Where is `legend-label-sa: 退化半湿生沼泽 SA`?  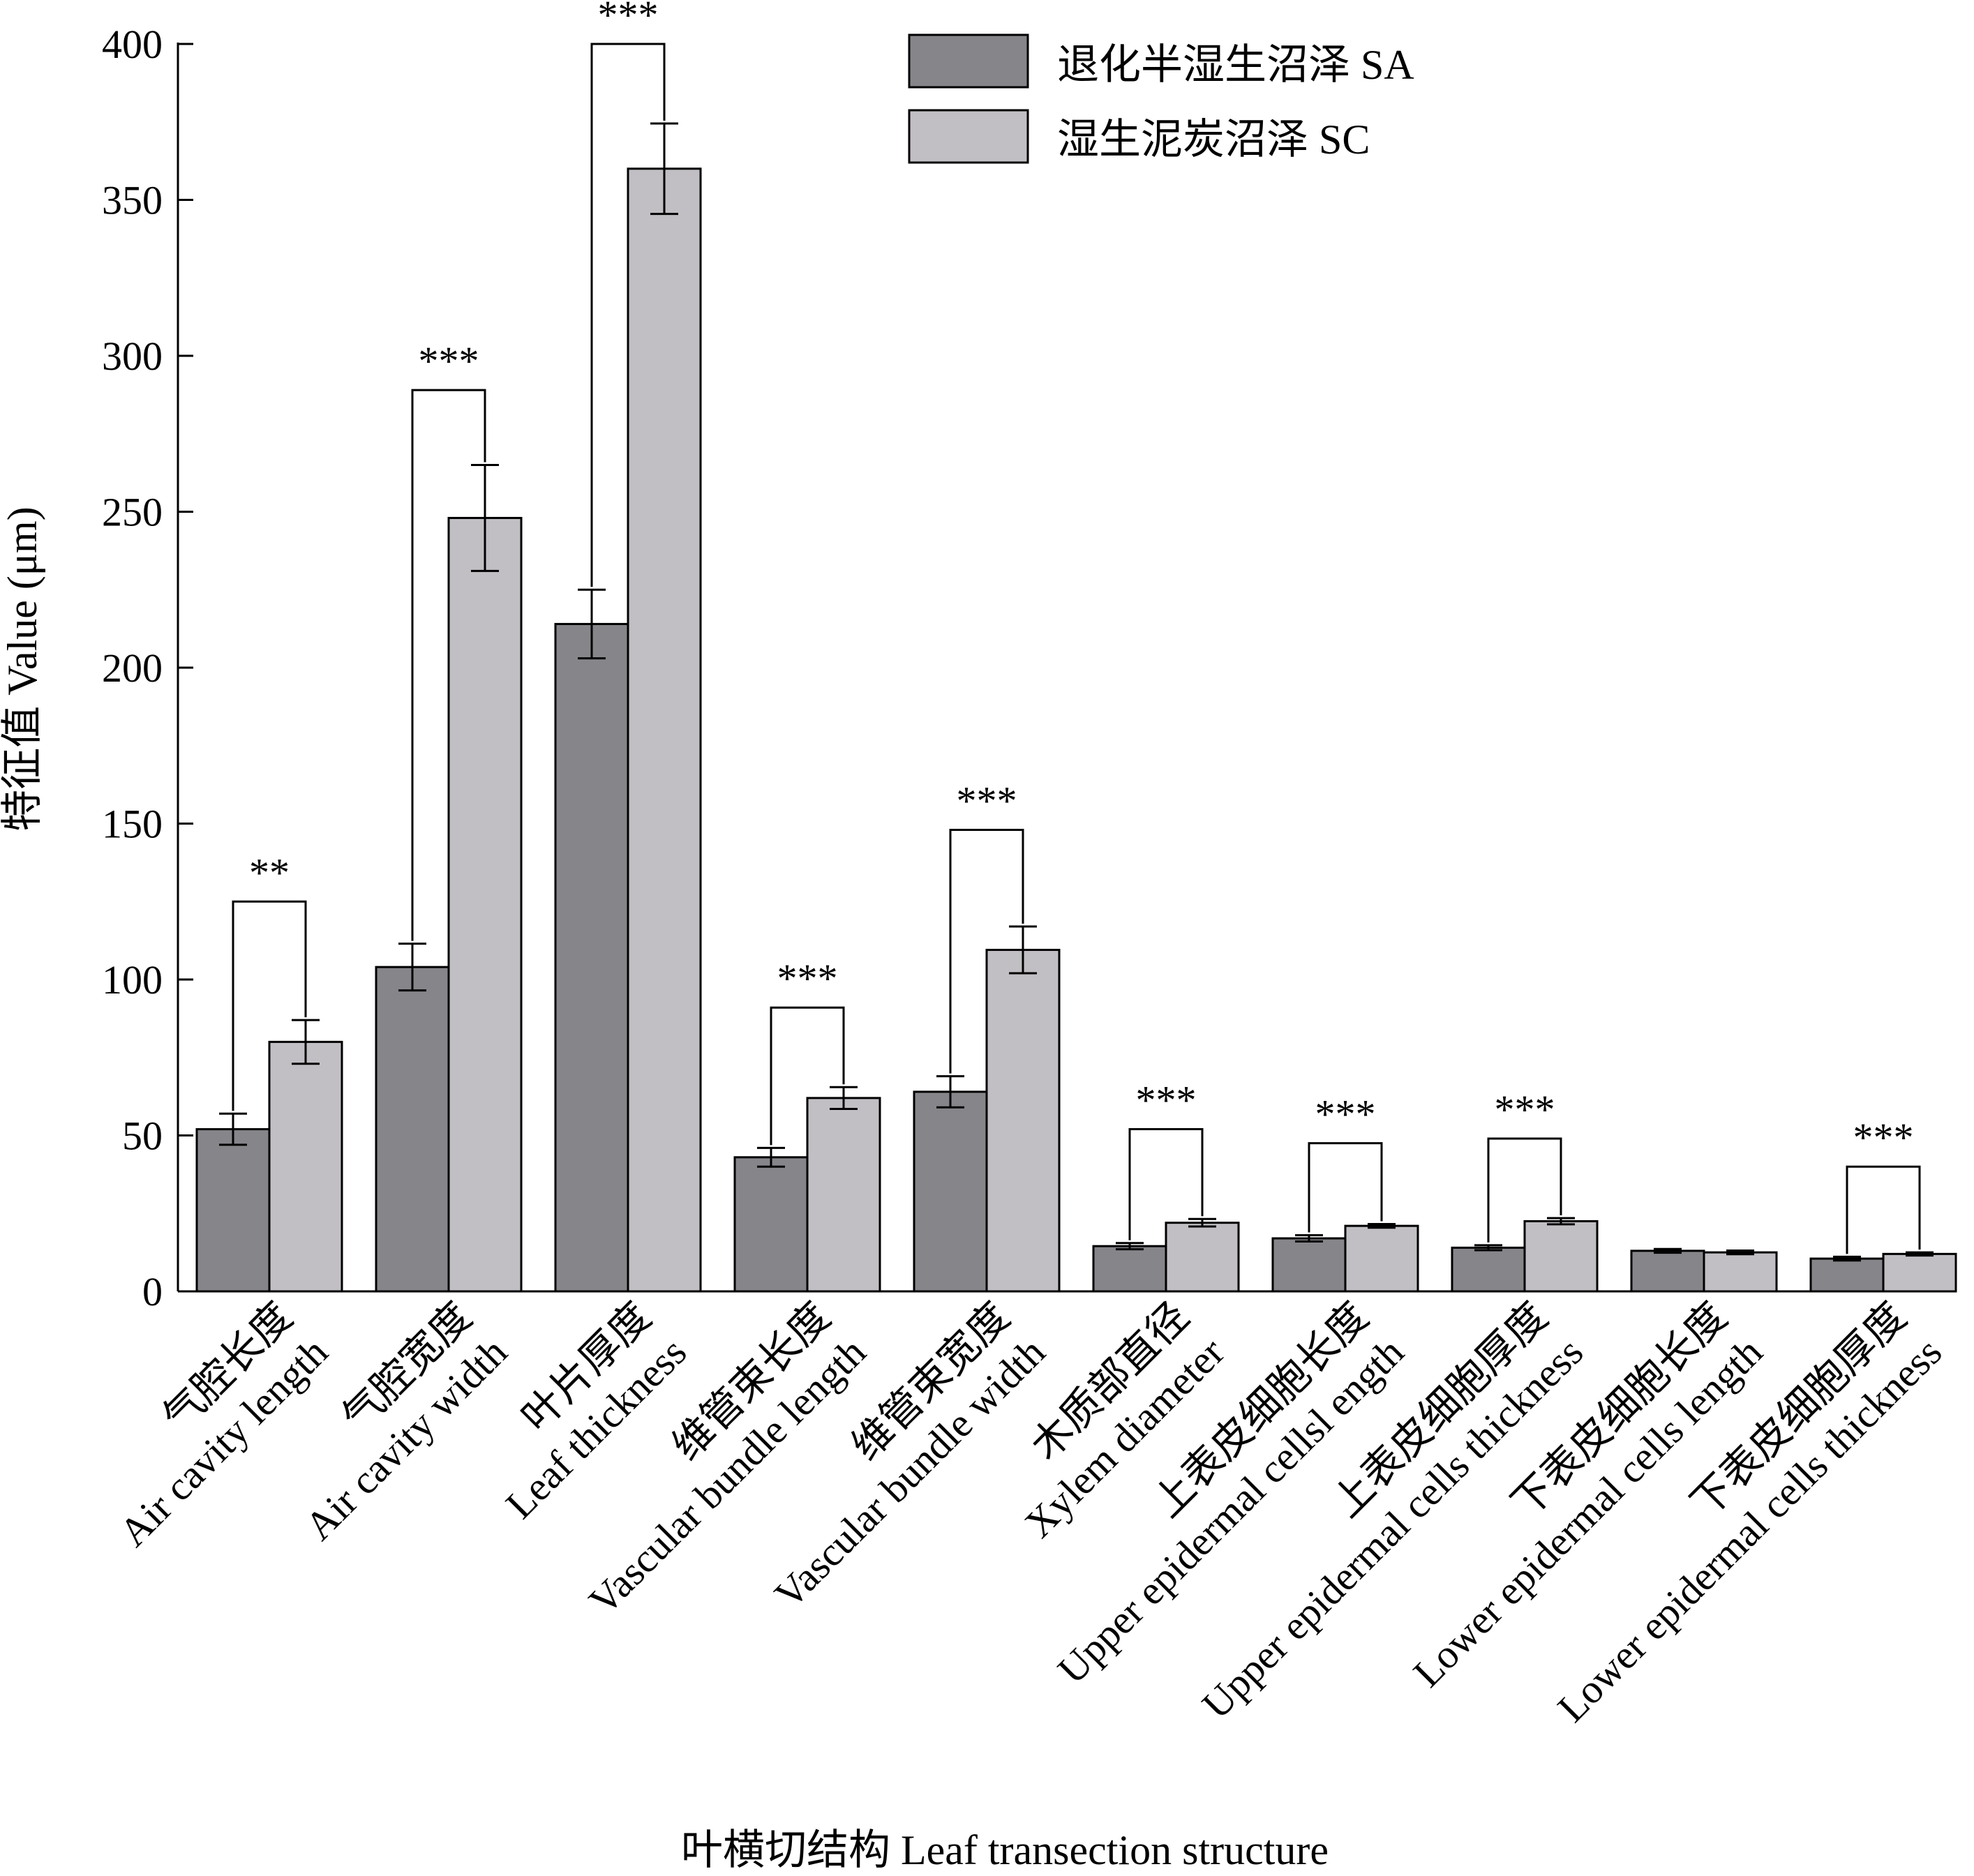 legend-label-sa: 退化半湿生沼泽 SA is located at coordinates (1235, 65).